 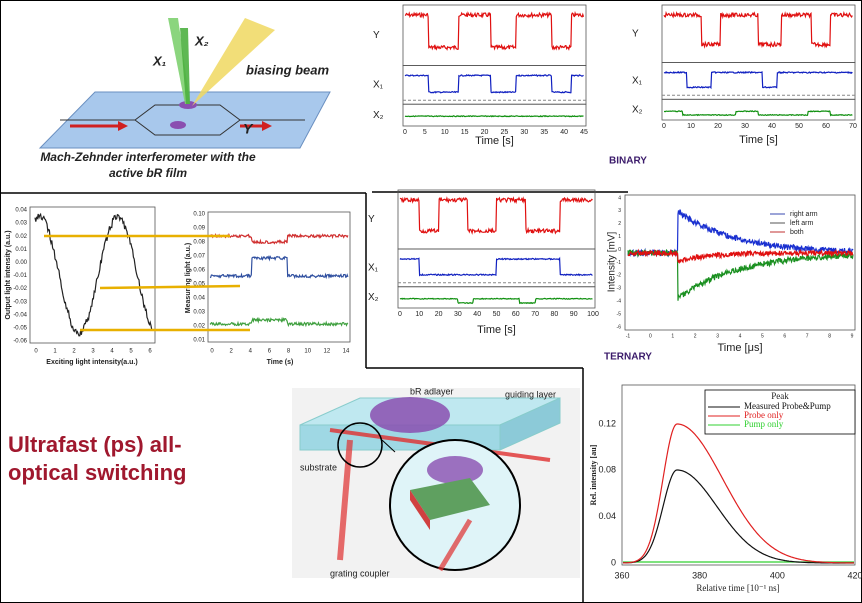 What do you see at coordinates (584, 132) in the screenshot?
I see `x-tick-label: 45` at bounding box center [584, 132].